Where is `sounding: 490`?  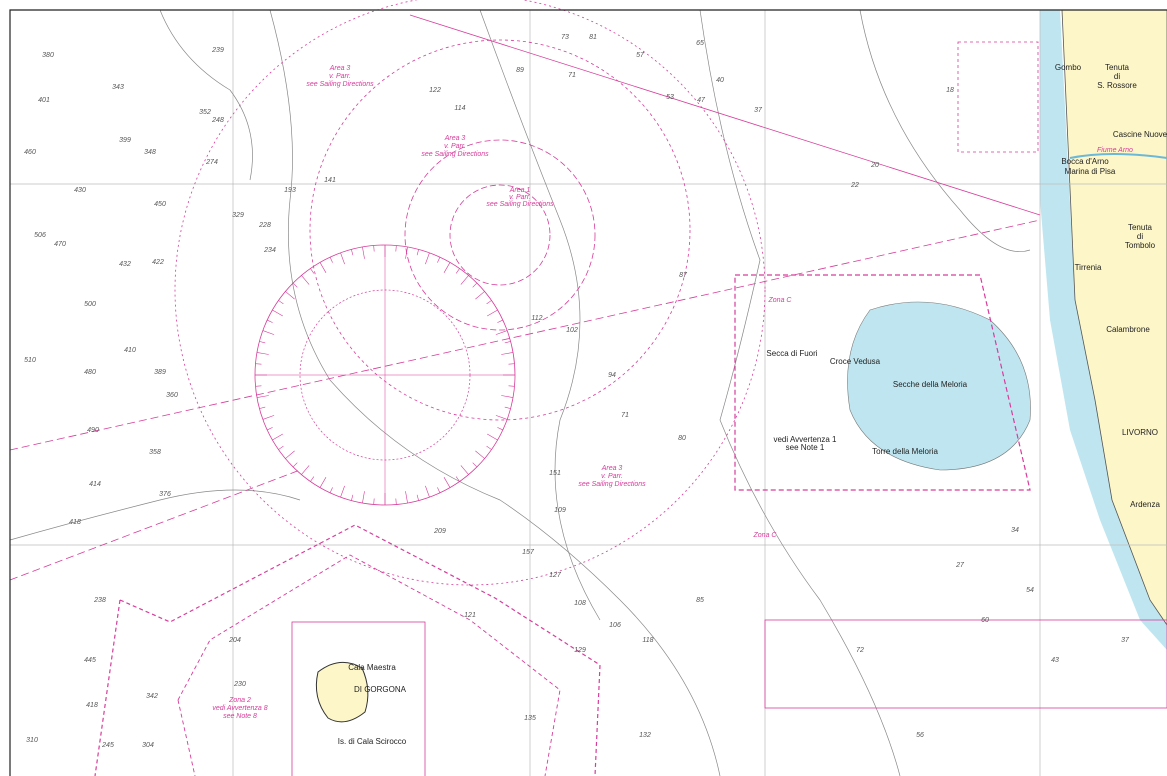 sounding: 490 is located at coordinates (93, 430).